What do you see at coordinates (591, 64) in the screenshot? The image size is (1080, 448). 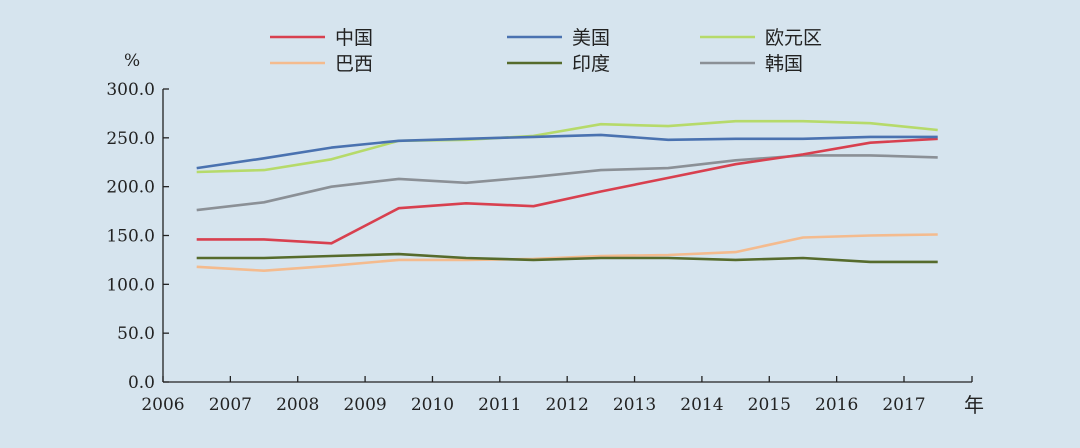 I see `legend-label: 印度` at bounding box center [591, 64].